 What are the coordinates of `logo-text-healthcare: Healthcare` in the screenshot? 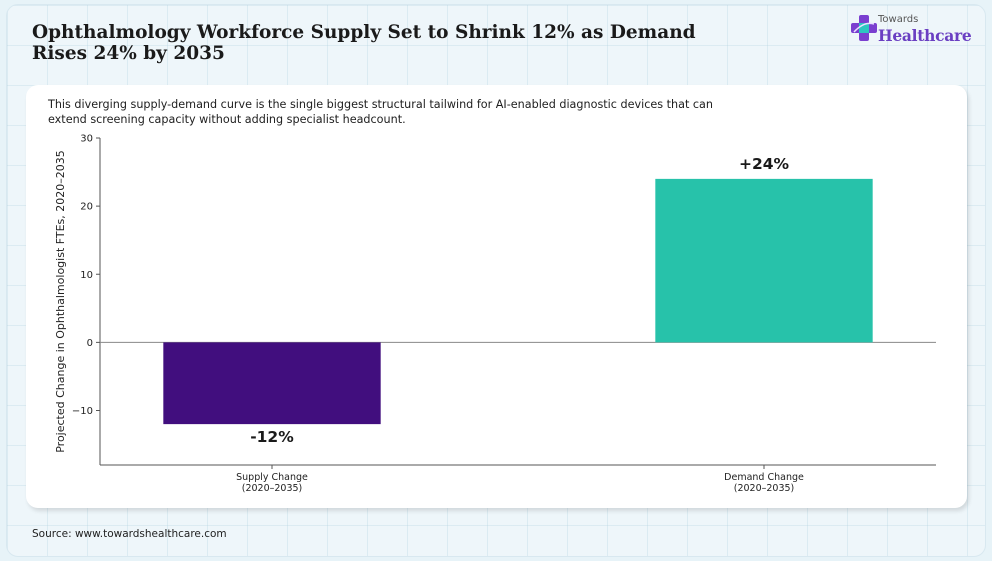 It's located at (925, 35).